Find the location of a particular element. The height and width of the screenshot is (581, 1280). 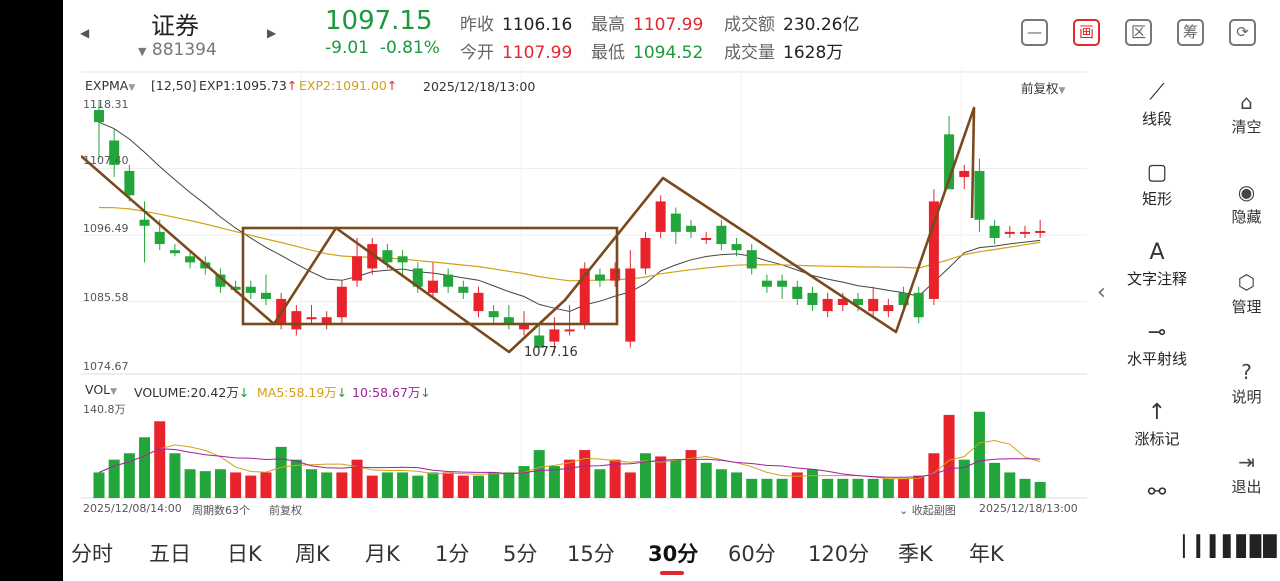

tab-period: 月K is located at coordinates (382, 554).